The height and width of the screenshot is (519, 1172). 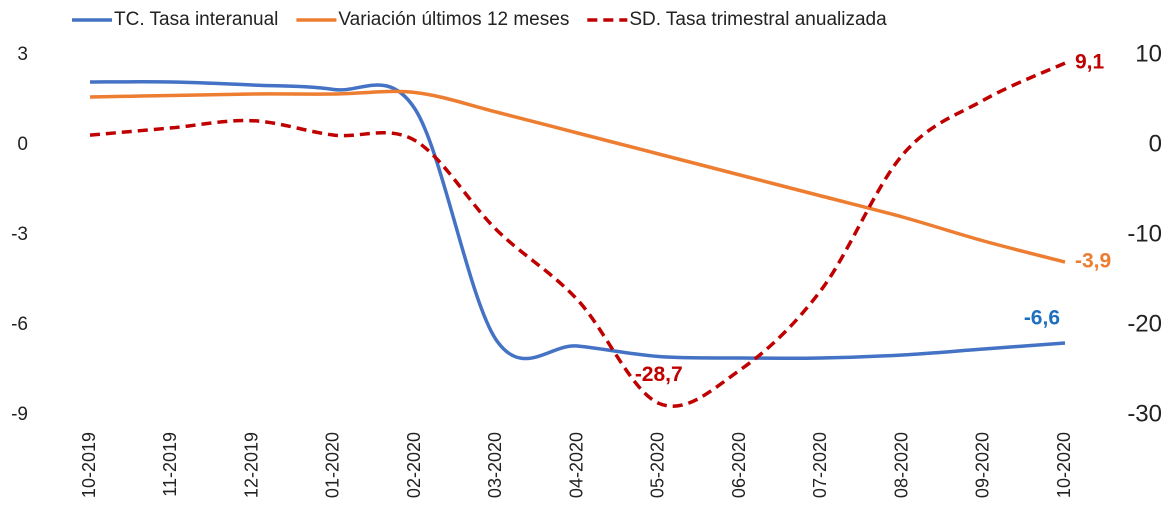 I want to click on y2-tick-label: -20, so click(x=1144, y=323).